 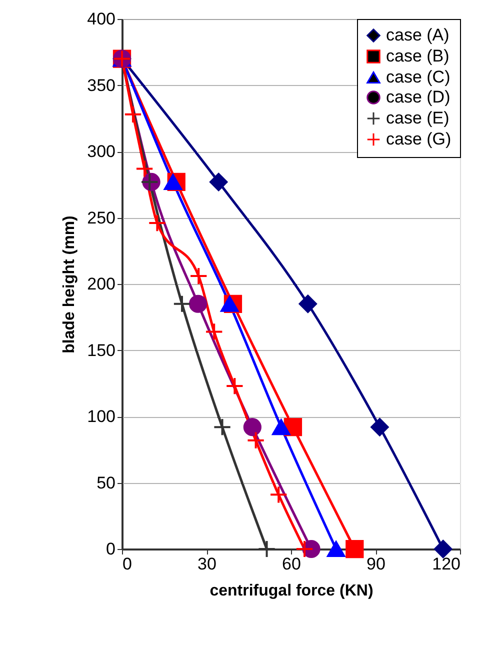 What do you see at coordinates (101, 218) in the screenshot?
I see `y-tick-label: 250` at bounding box center [101, 218].